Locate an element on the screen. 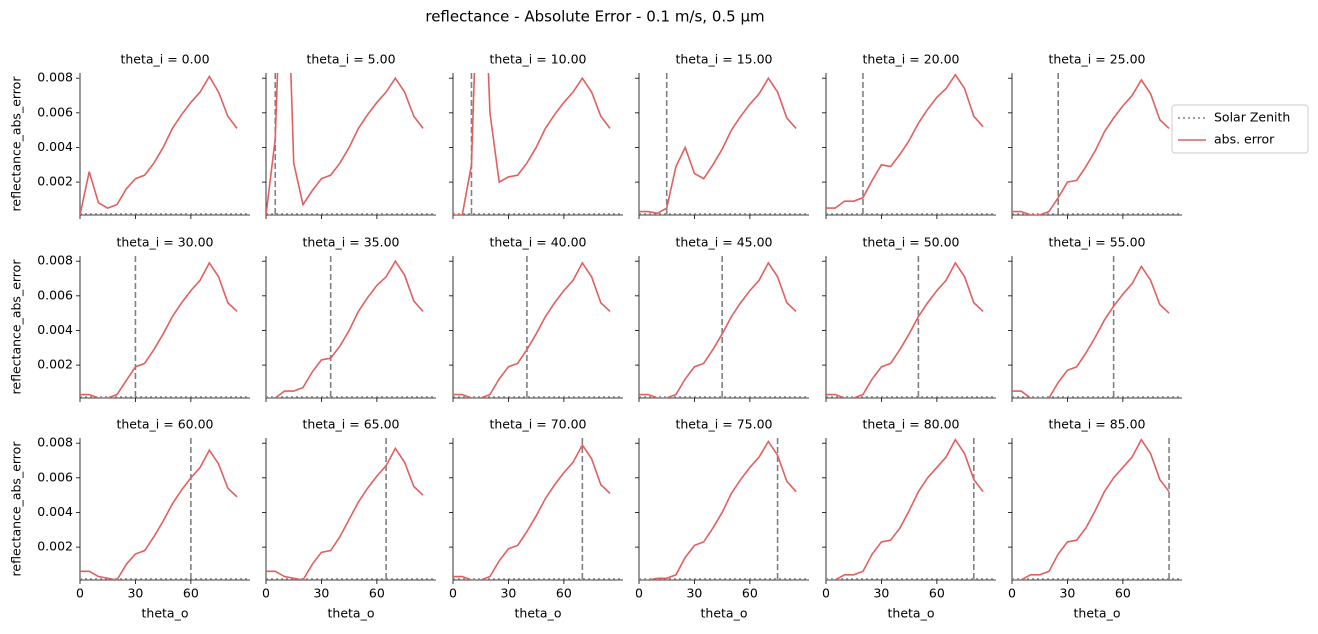 The height and width of the screenshot is (634, 1318). panel-title: theta_i = 5.00 is located at coordinates (350, 59).